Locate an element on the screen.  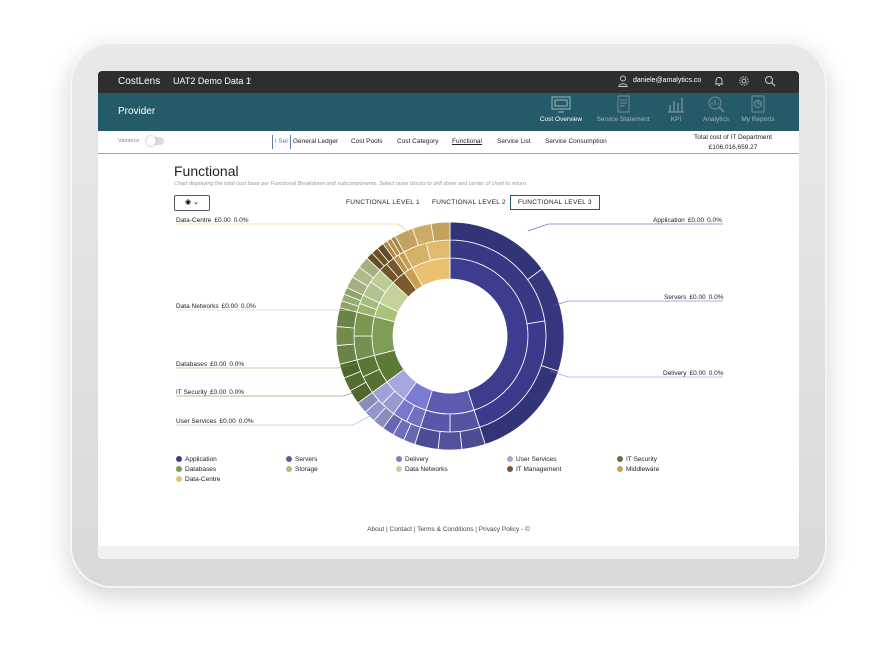
callout-user-services: User Services £0.00 0.0% is located at coordinates (215, 421).